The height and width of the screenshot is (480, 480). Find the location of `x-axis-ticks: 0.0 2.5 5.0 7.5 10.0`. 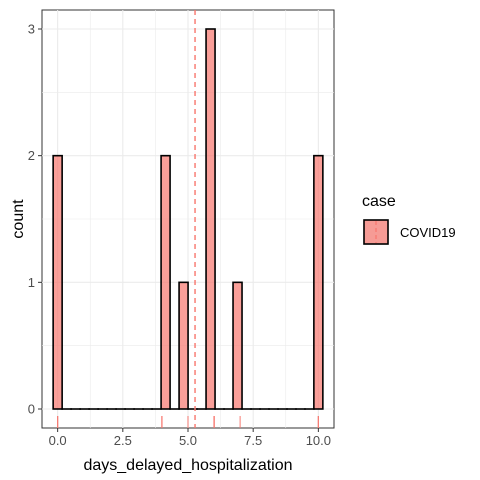

x-axis-ticks: 0.0 2.5 5.0 7.5 10.0 is located at coordinates (190, 438).